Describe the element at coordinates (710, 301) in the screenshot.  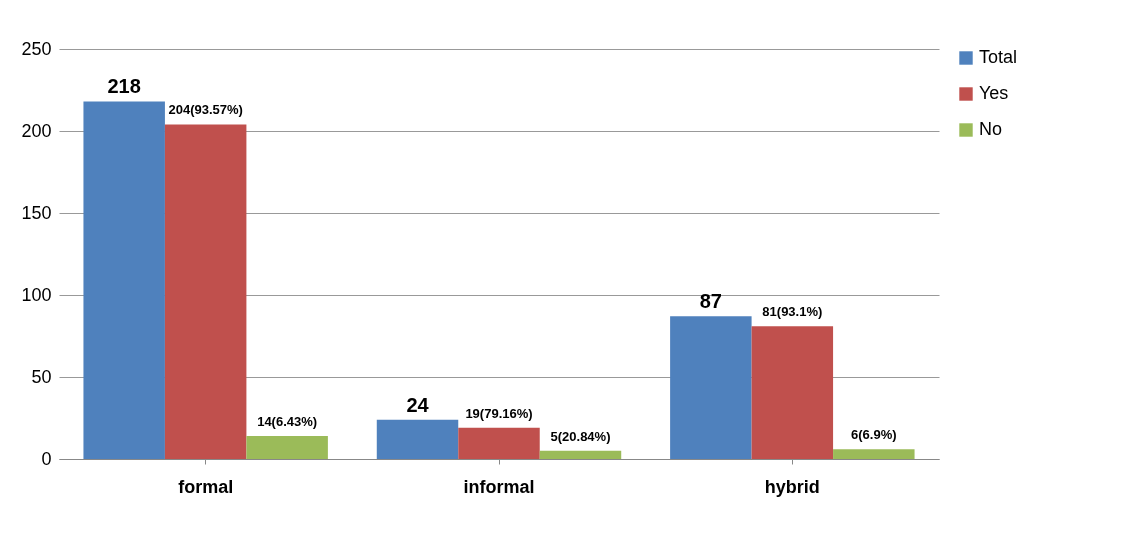
I see `data-label: 87` at that location.